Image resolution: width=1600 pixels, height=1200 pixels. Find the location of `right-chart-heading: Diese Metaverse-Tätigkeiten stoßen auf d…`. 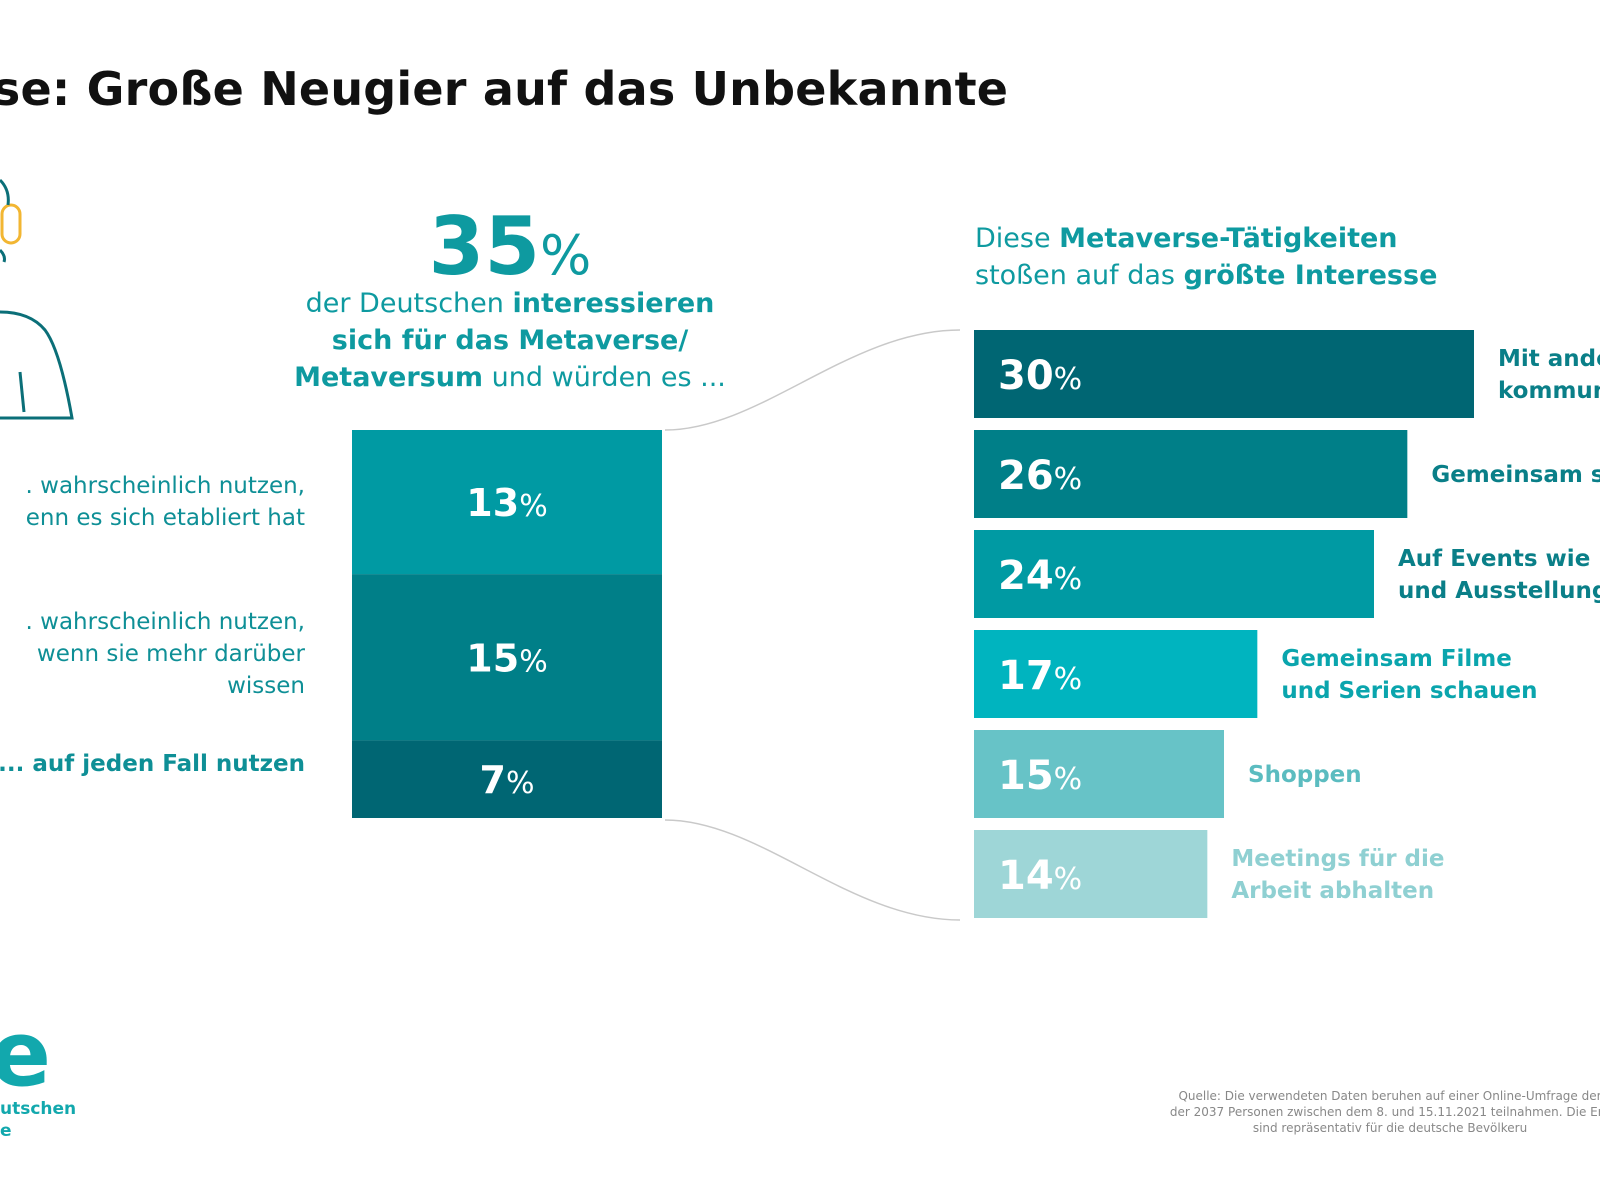

right-chart-heading: Diese Metaverse-Tätigkeiten stoßen auf d… is located at coordinates (1275, 257).